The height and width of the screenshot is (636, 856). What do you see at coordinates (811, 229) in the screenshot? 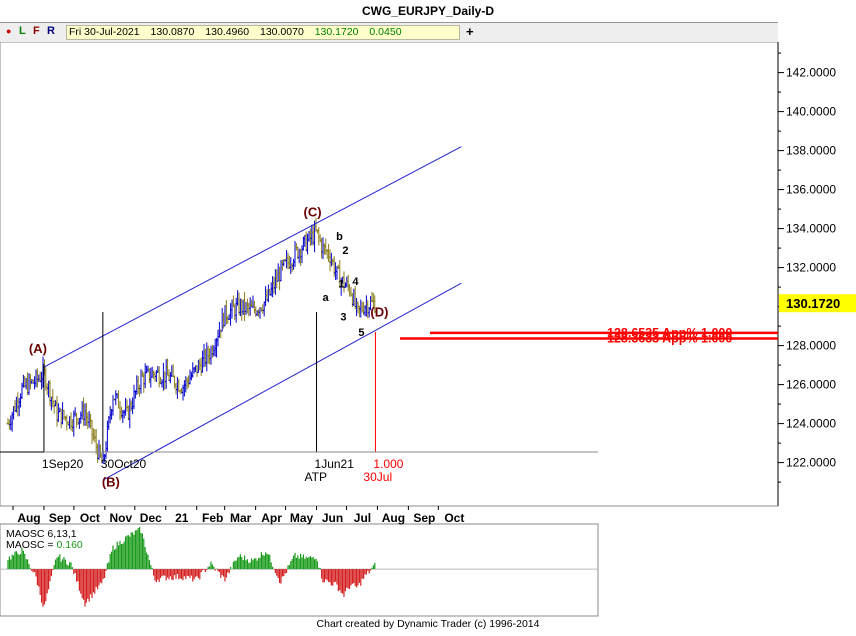
I see `y-tick-label: 134.0000` at bounding box center [811, 229].